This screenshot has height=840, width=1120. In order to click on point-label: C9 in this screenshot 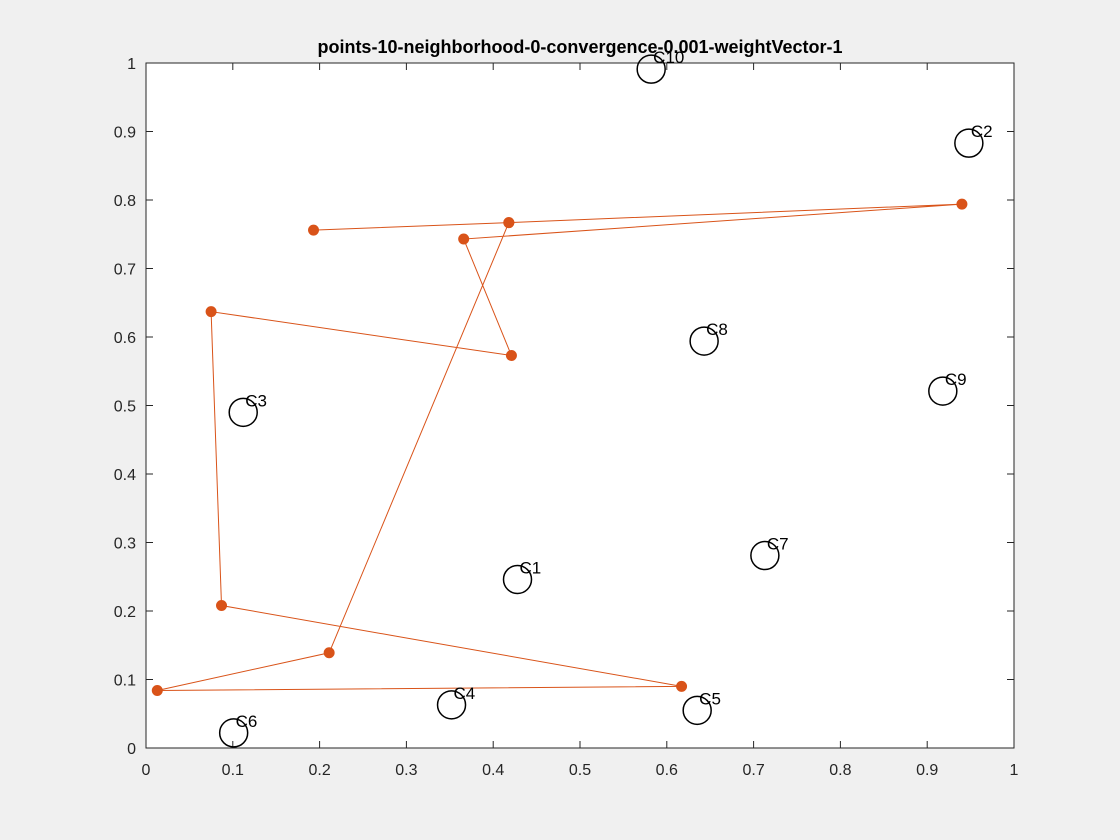, I will do `click(956, 379)`.